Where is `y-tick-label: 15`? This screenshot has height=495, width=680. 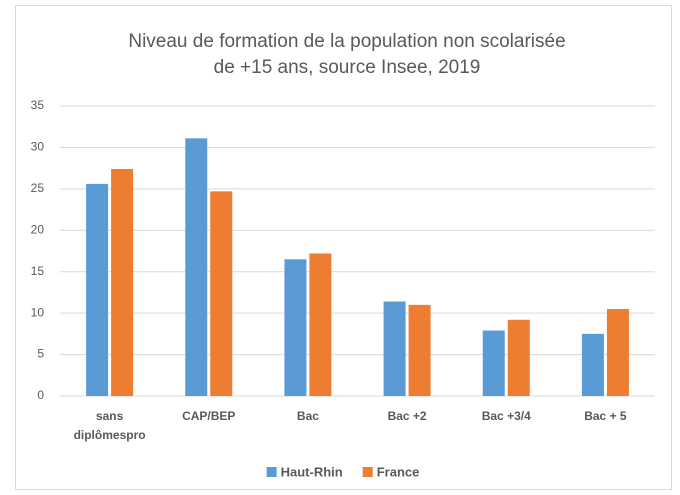
y-tick-label: 15 is located at coordinates (38, 271).